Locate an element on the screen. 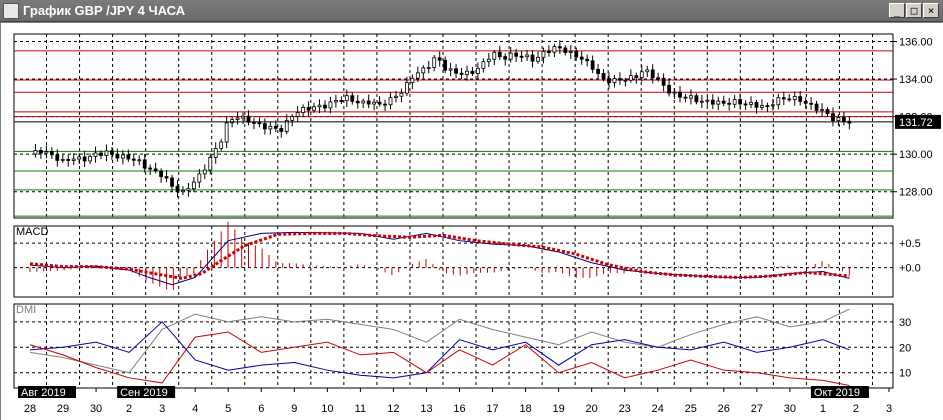 This screenshot has height=420, width=943. current-price-tag is located at coordinates (918, 121).